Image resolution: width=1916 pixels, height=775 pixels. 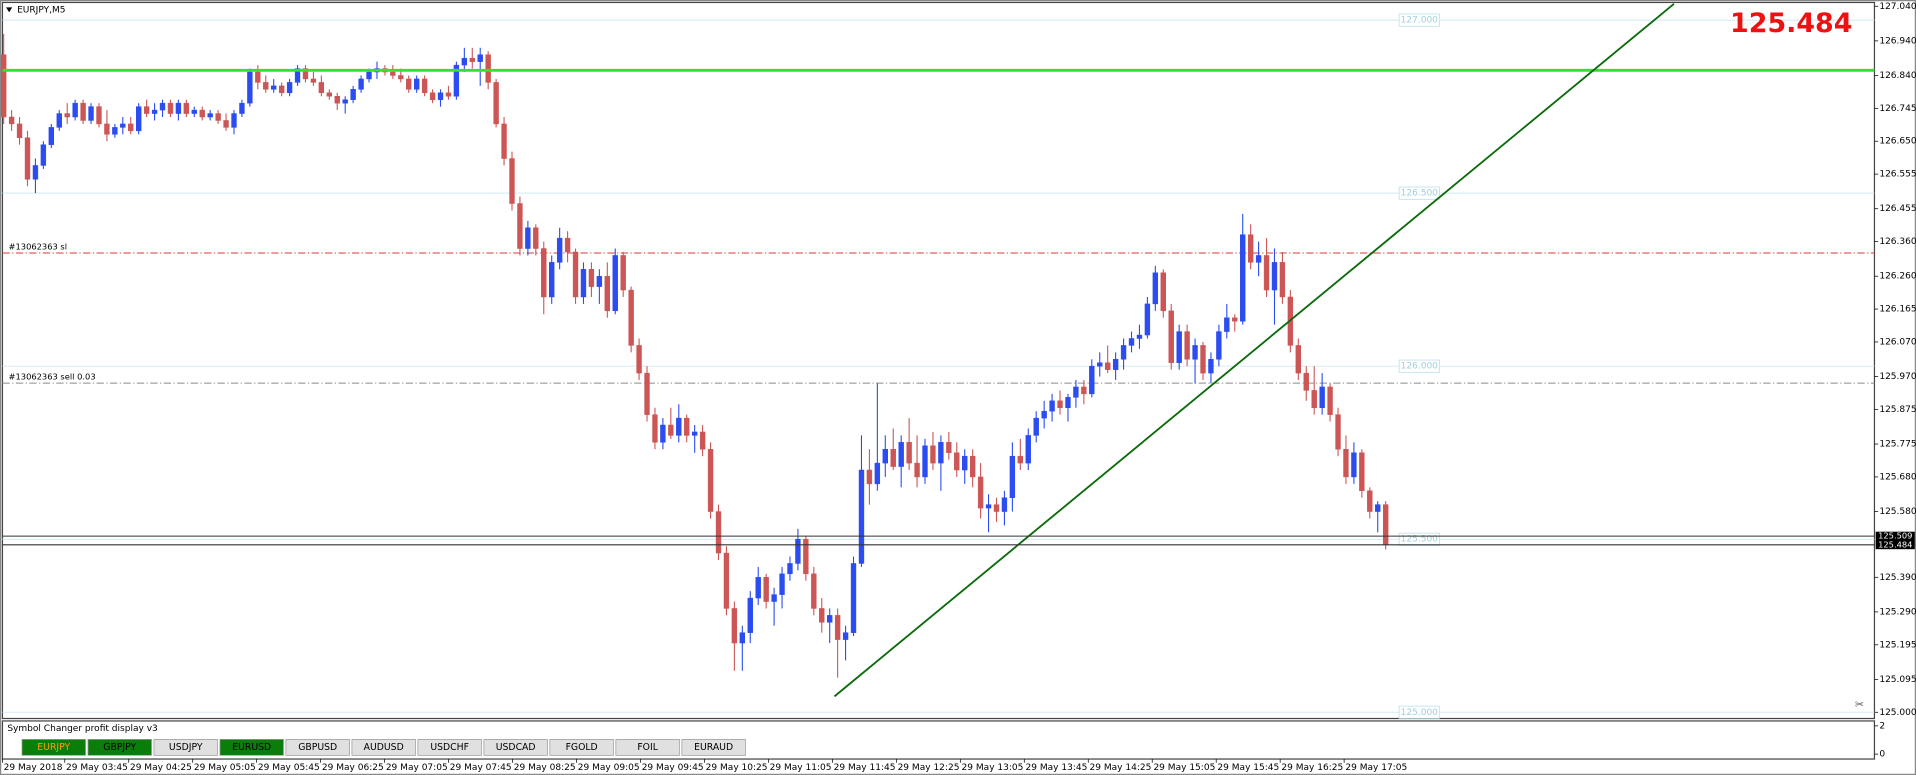 I want to click on y-tick-label: 126.555, so click(x=1897, y=175).